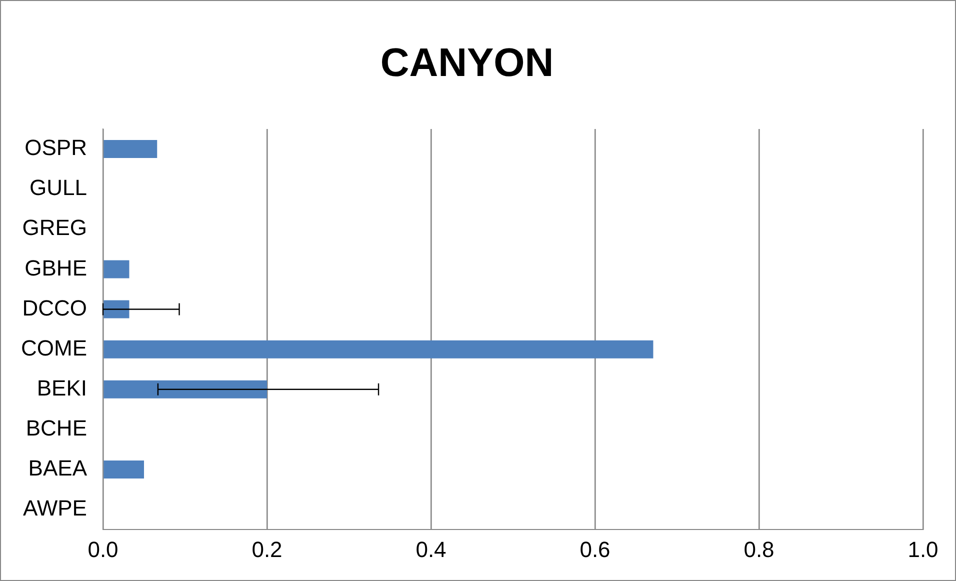 The image size is (956, 581). Describe the element at coordinates (55, 147) in the screenshot. I see `y-tick-label: OSPR` at that location.